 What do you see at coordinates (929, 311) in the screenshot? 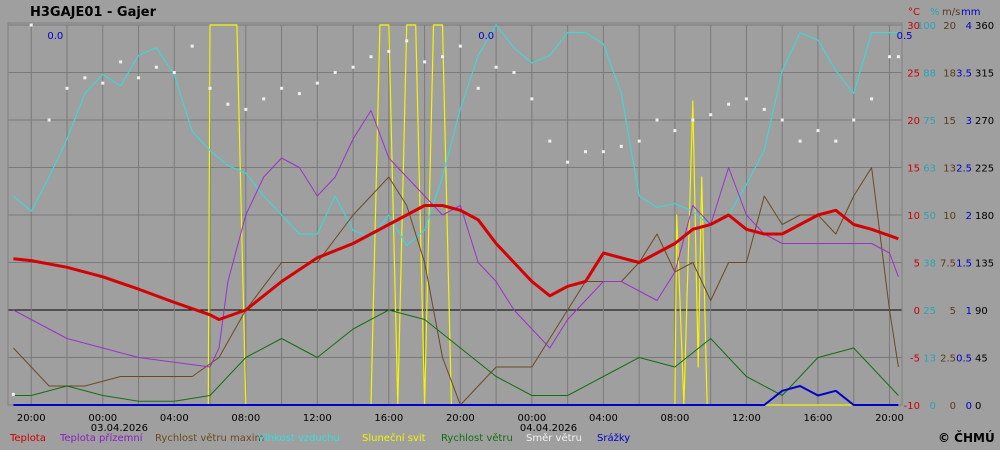
I see `axis-tick-humidity: 25` at bounding box center [929, 311].